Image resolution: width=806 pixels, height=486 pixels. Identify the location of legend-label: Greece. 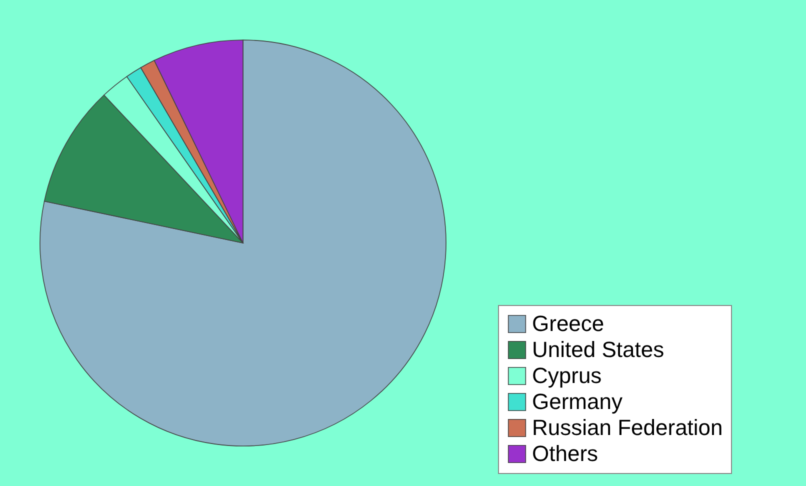
(568, 323).